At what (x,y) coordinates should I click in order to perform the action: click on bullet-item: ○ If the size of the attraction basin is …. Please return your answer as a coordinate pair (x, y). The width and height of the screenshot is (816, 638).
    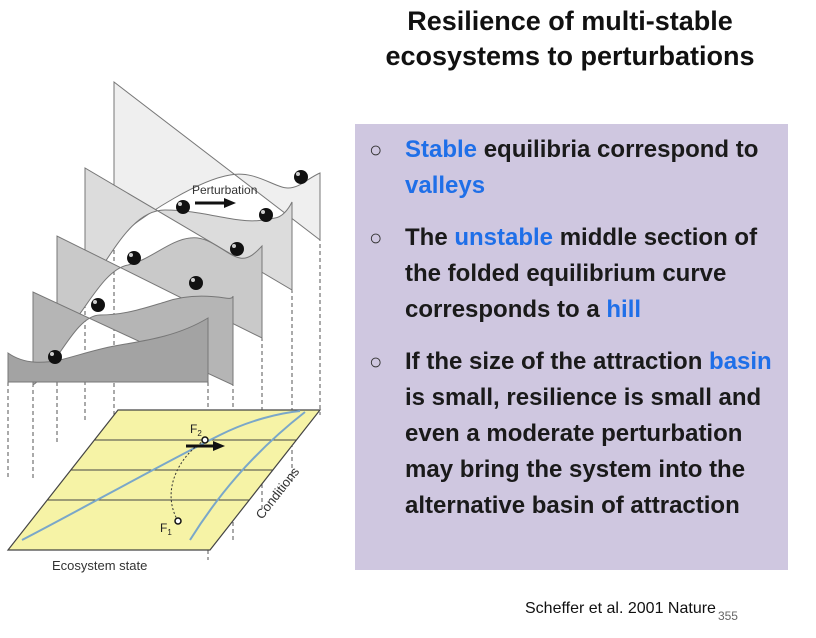
    Looking at the image, I should click on (568, 434).